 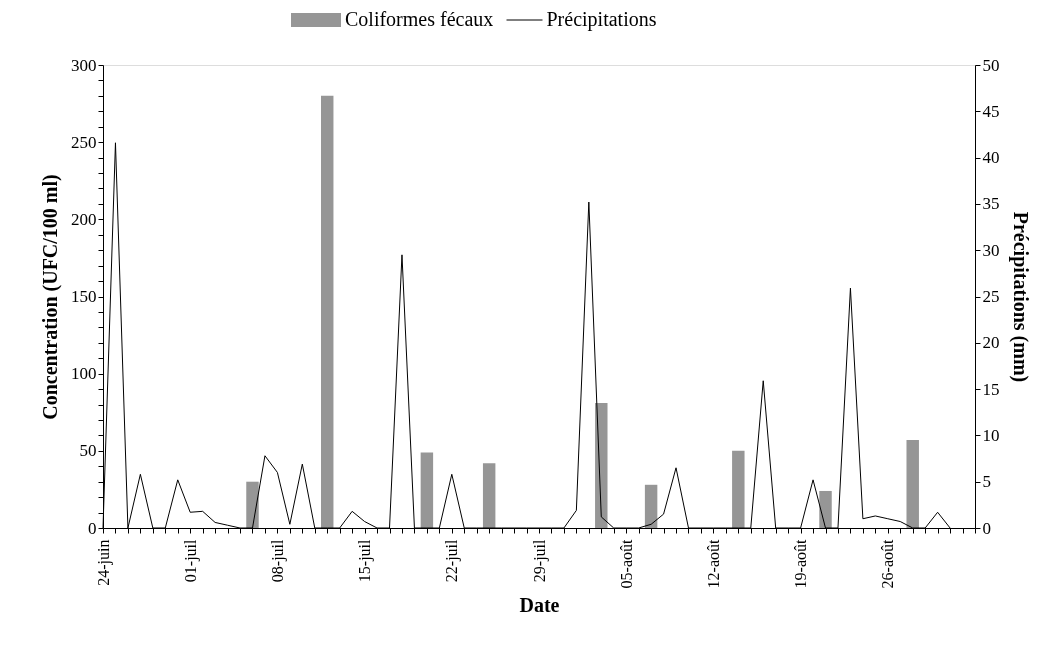 I want to click on x-tick-label: 15-juil, so click(x=365, y=560).